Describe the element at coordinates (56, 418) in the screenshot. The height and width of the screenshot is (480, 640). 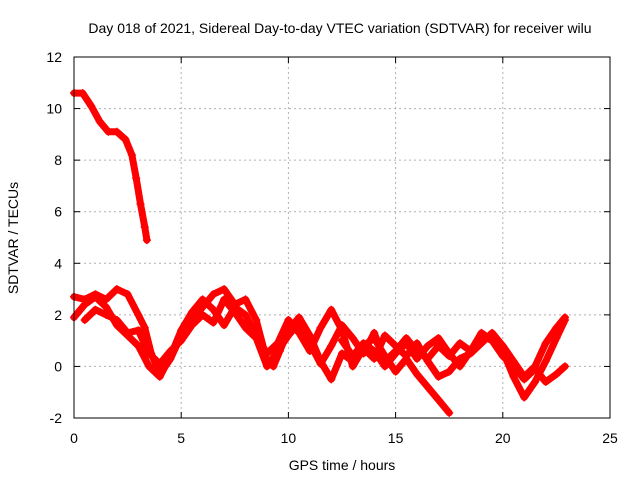
I see `y-tick-label: -2` at that location.